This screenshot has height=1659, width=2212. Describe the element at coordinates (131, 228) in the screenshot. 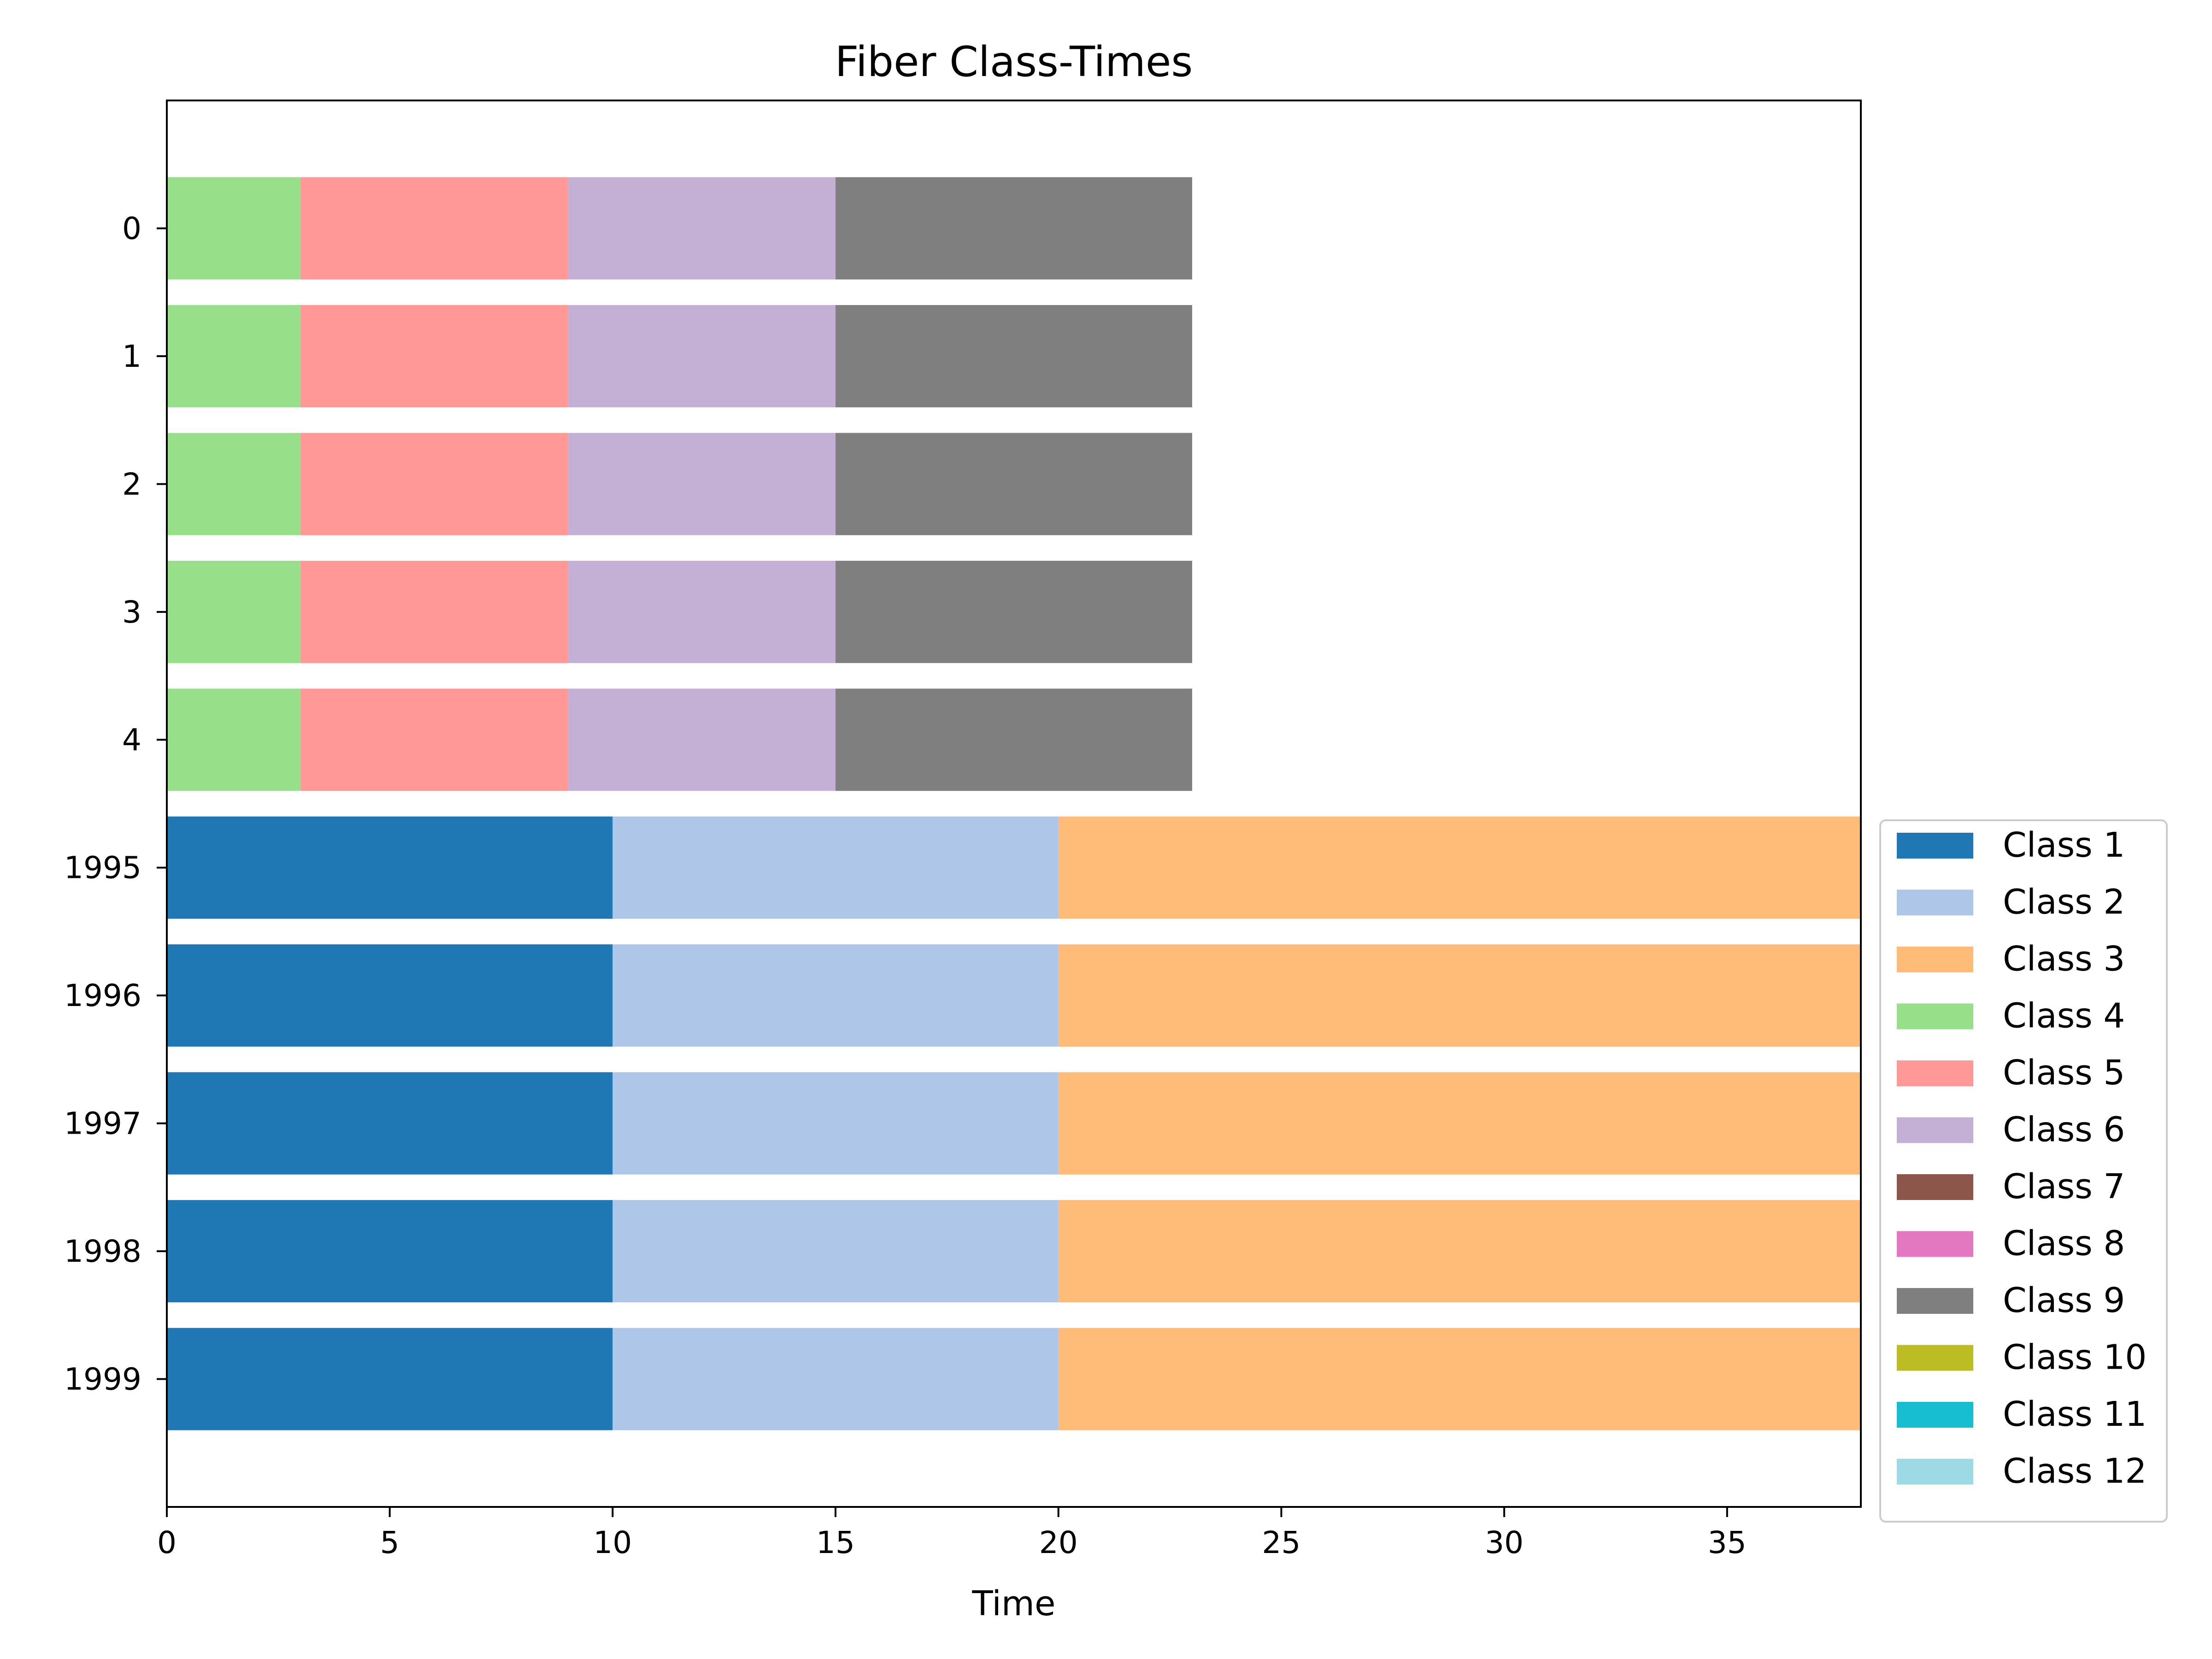

I see `y-tick-label: 0` at that location.